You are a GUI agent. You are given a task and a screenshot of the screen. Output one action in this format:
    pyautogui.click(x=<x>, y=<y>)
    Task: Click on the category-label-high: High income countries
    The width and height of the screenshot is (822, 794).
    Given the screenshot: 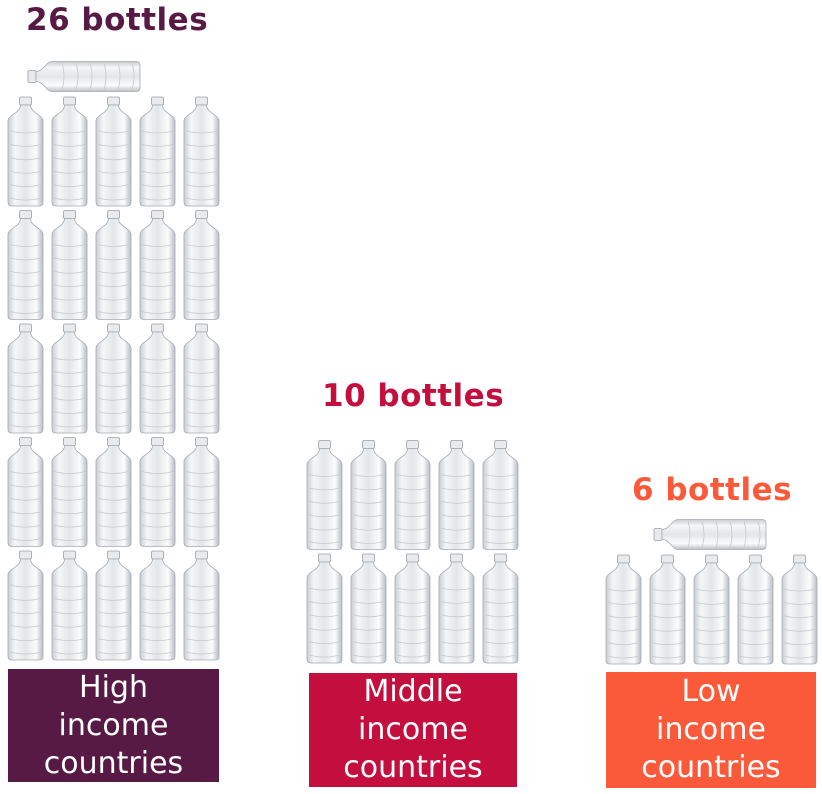 What is the action you would take?
    pyautogui.click(x=113, y=725)
    